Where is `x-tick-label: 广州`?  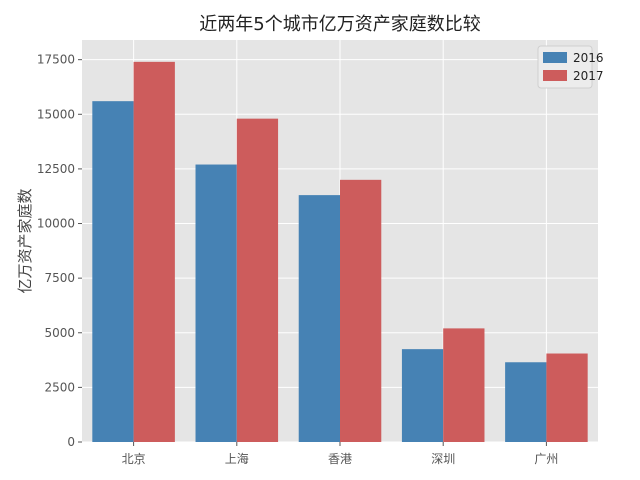
x-tick-label: 广州 is located at coordinates (546, 459).